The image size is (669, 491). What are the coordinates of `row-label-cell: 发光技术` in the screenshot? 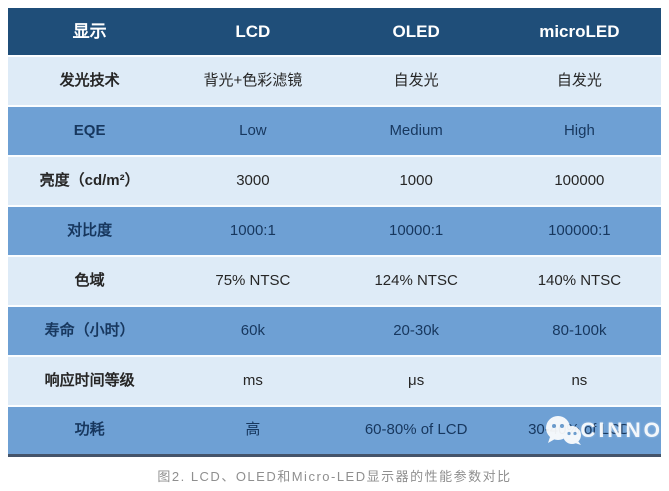 It's located at (89, 80).